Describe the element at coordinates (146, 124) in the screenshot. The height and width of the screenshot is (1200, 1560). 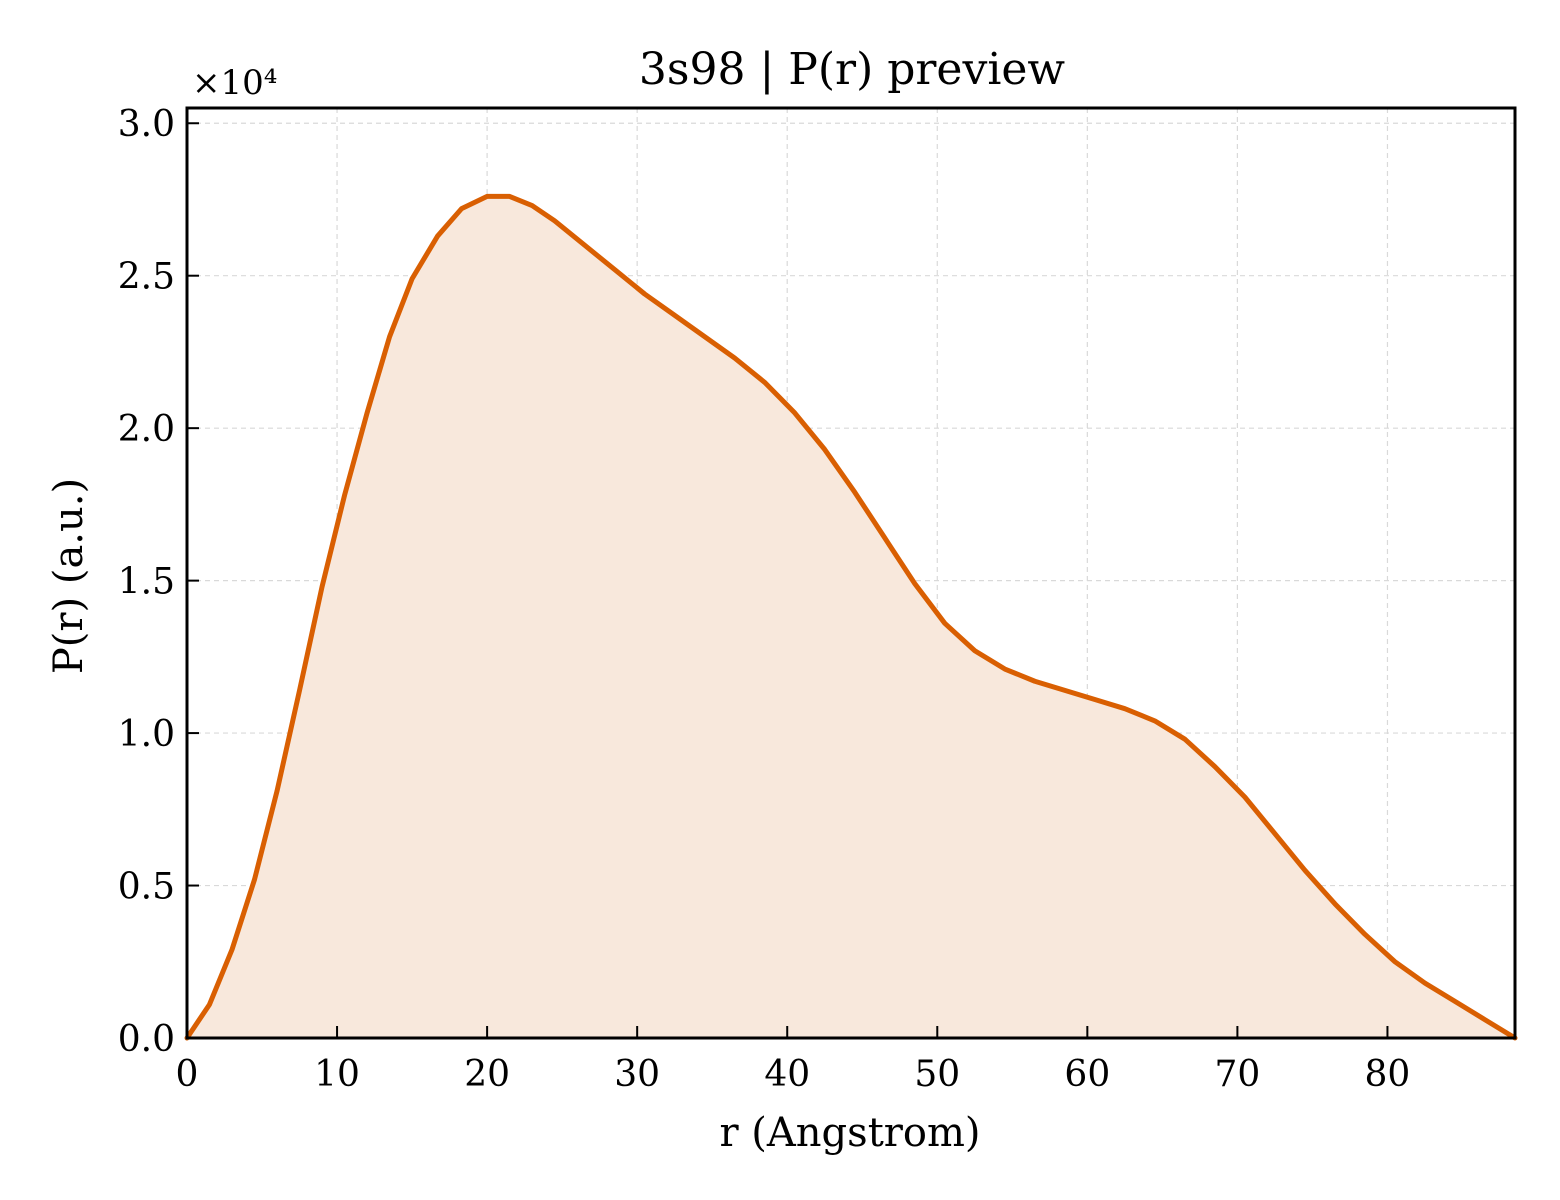
I see `y-tick-label: 3.0` at that location.